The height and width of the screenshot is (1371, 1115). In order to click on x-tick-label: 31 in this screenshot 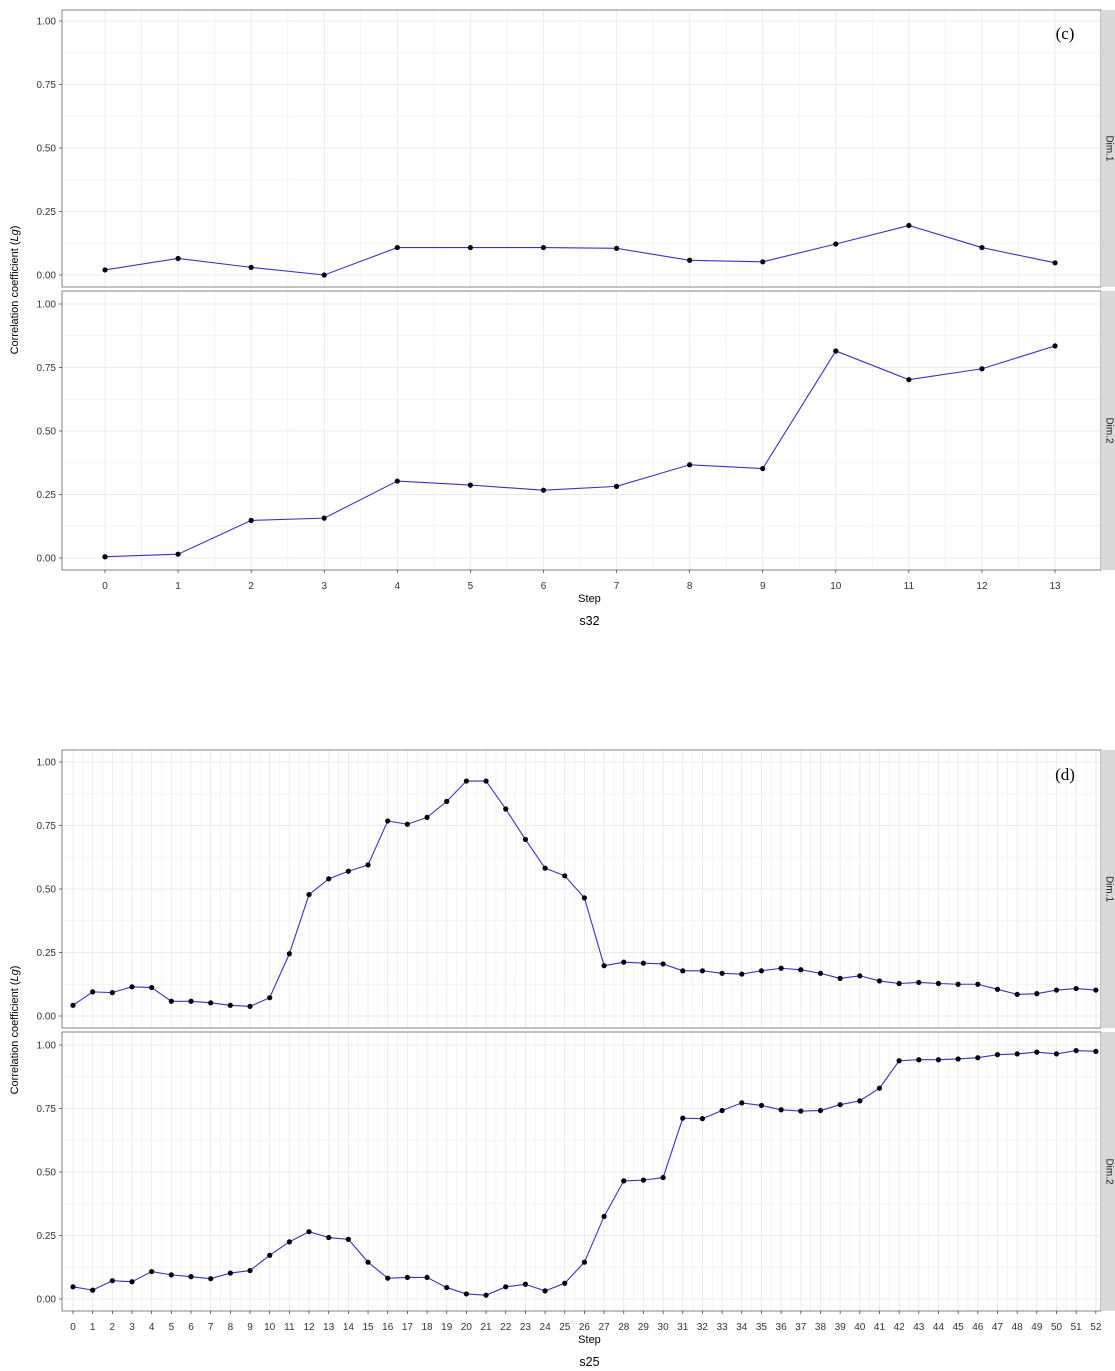, I will do `click(683, 1327)`.